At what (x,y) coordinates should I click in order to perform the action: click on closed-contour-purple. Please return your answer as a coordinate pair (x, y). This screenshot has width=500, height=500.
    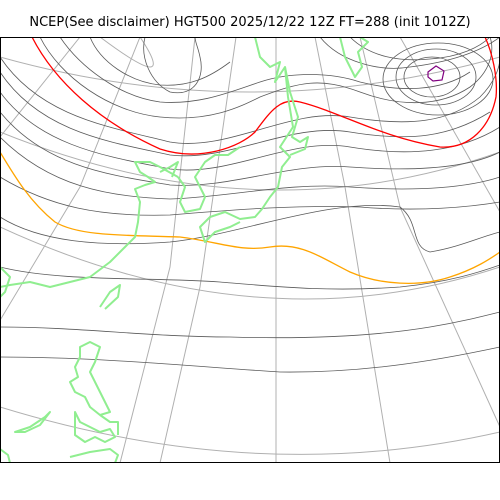
    Looking at the image, I should click on (436, 73).